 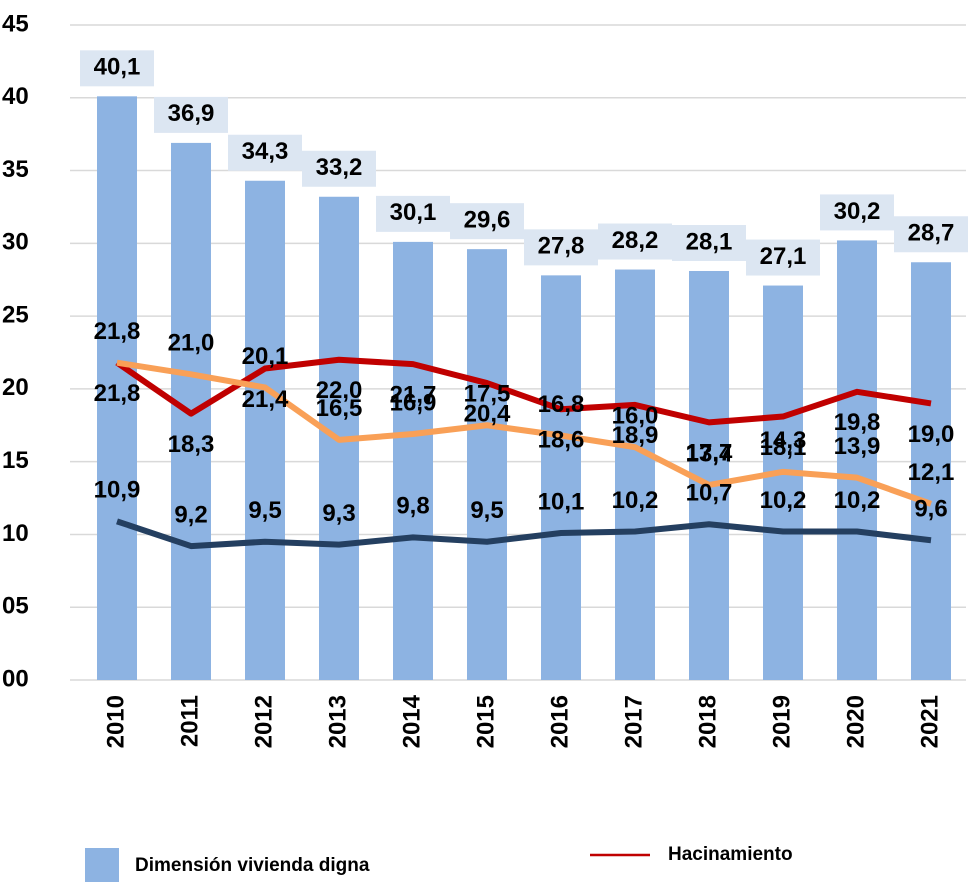 What do you see at coordinates (191, 343) in the screenshot?
I see `data-label: 21,0` at bounding box center [191, 343].